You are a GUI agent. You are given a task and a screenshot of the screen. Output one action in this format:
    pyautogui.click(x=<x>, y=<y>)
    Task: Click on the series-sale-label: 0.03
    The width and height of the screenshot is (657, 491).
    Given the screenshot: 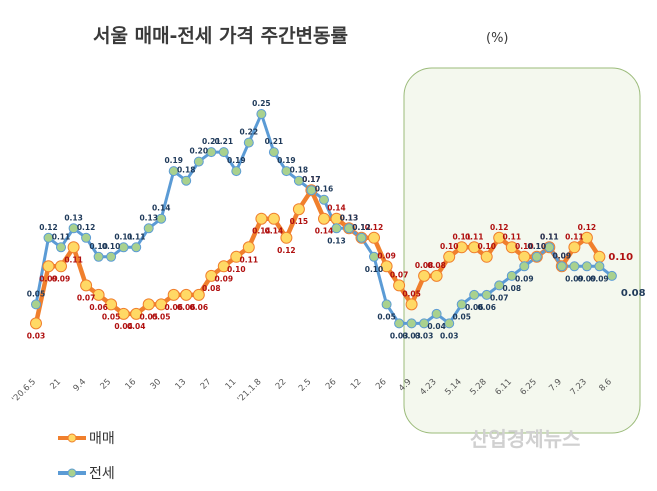 What is the action you would take?
    pyautogui.click(x=36, y=335)
    